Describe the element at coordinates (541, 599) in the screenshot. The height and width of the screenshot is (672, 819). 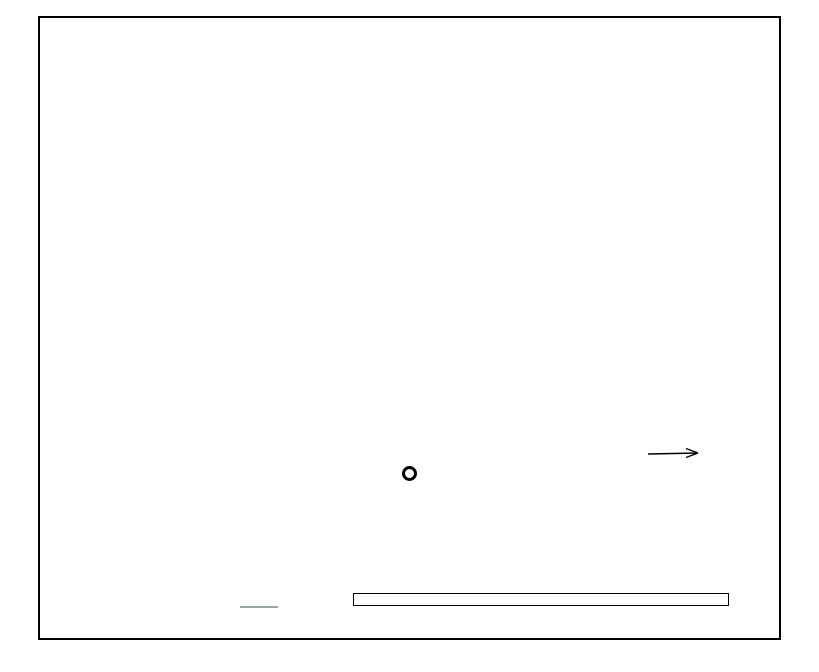
I see `colorbar-gradient` at that location.